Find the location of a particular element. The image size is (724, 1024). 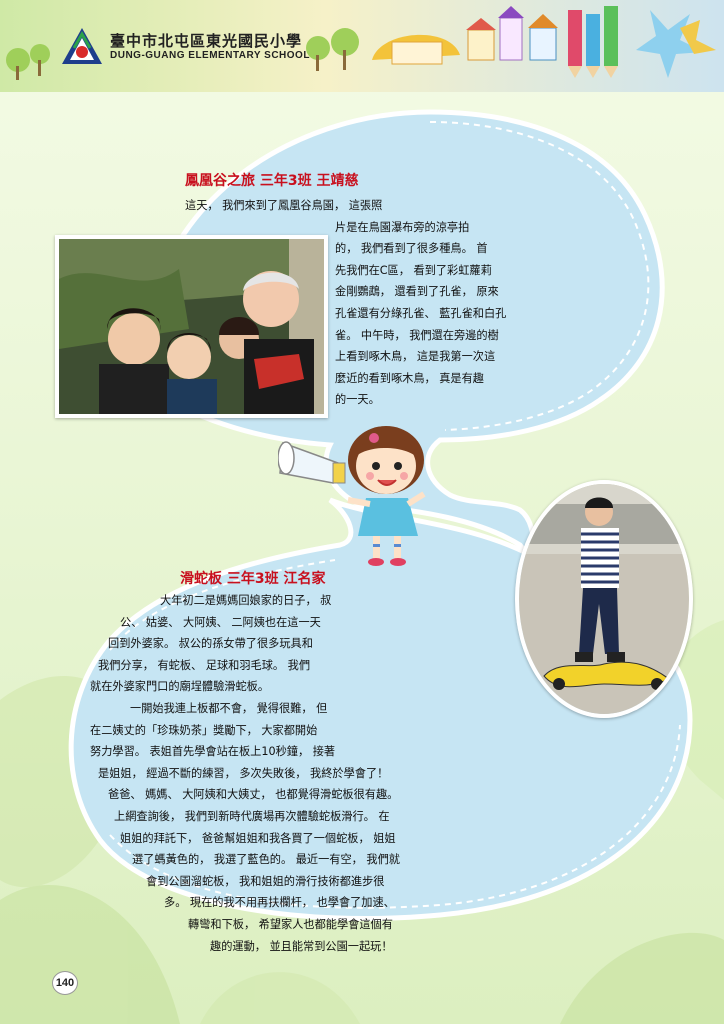

article1-line: 先我們在C區， 看到了彩虹蘿莉 is located at coordinates (413, 270).